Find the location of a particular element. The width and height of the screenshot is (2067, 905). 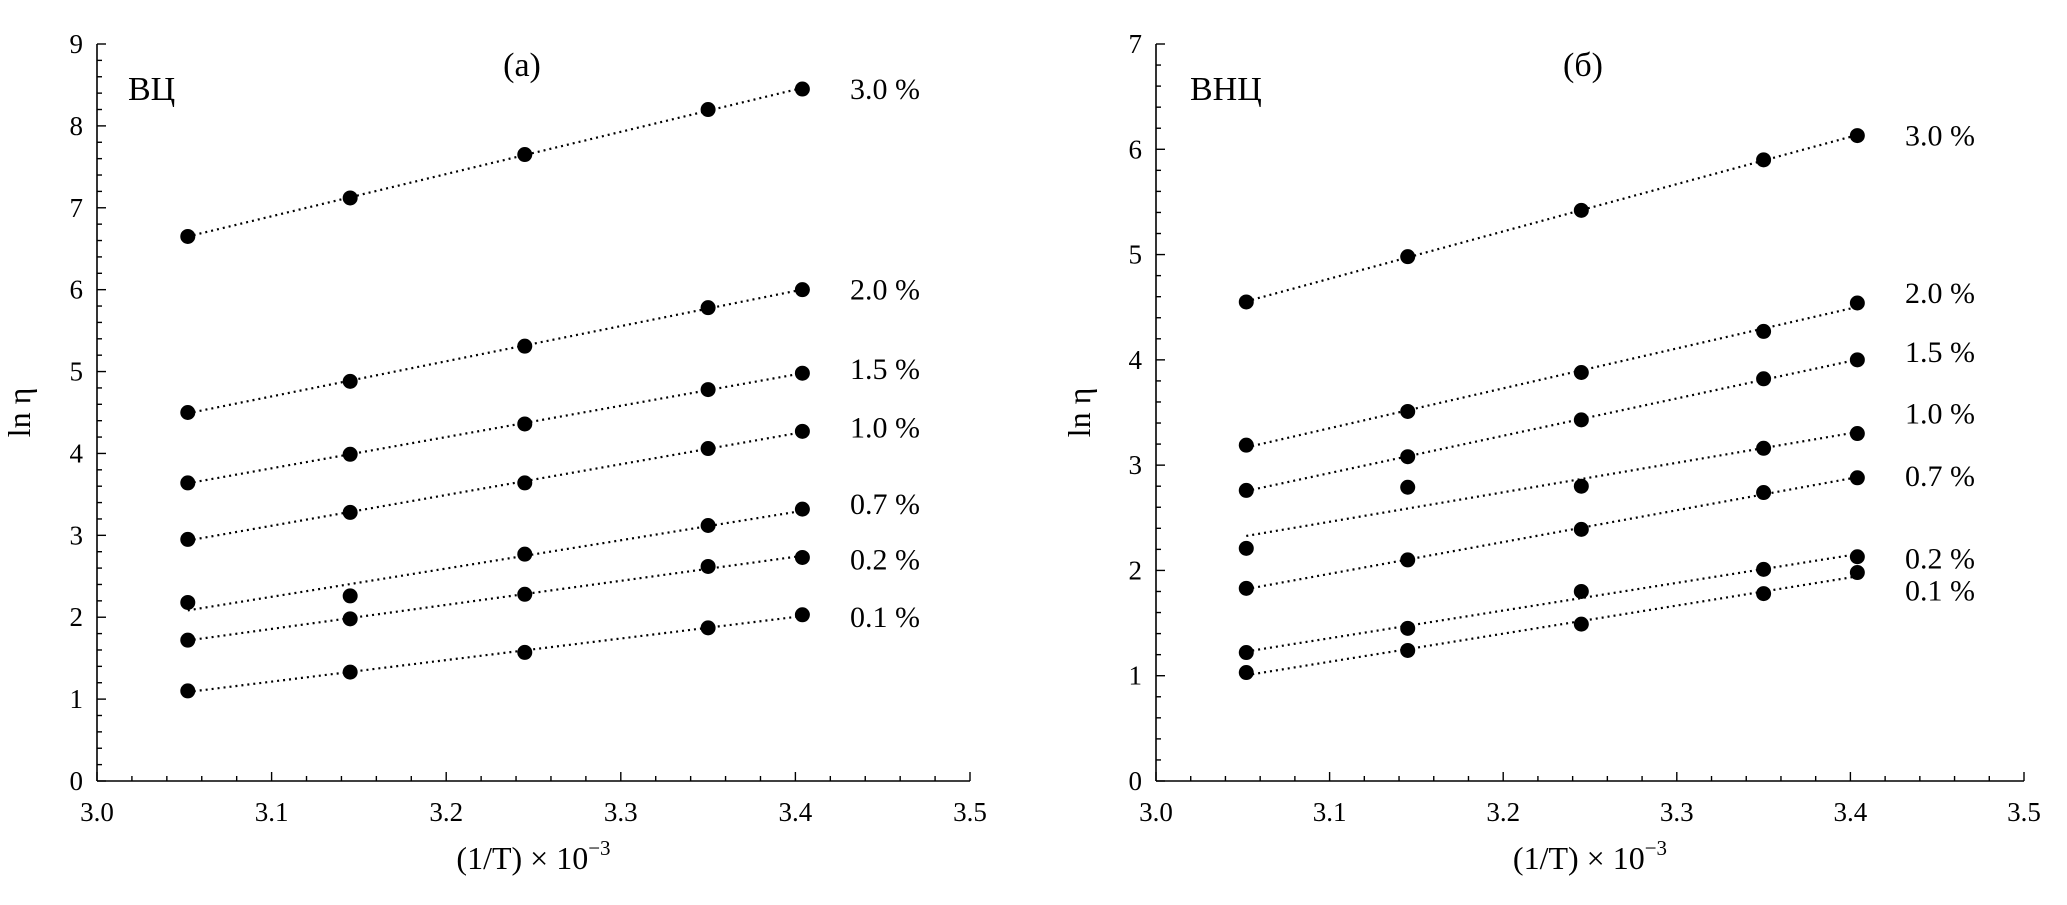

material-label: ВНЦ is located at coordinates (1226, 89).